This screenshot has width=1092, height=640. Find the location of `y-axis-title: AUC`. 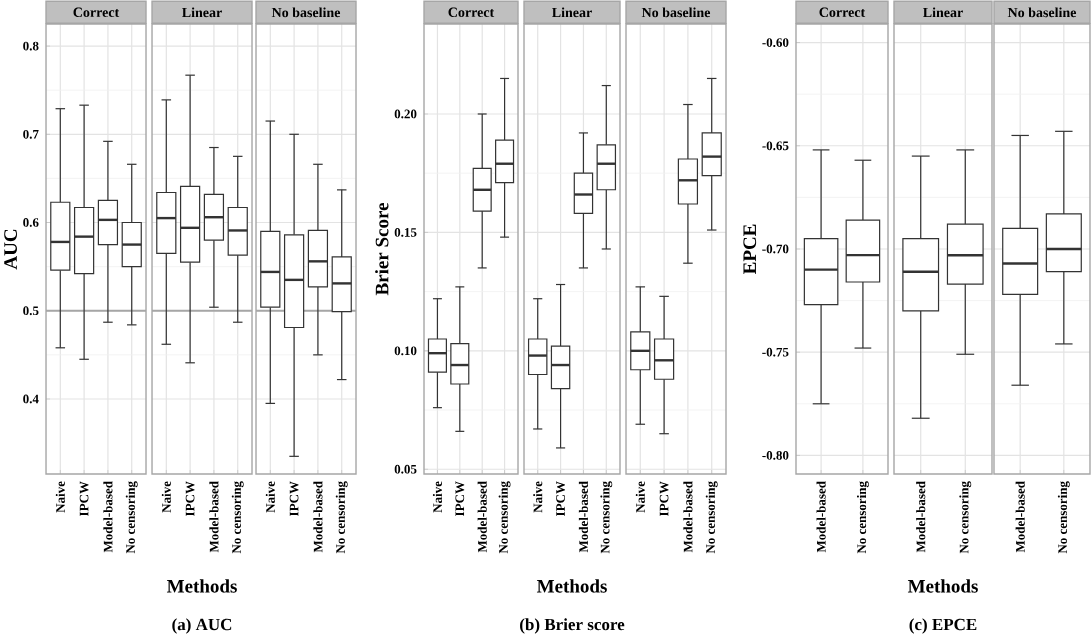

y-axis-title: AUC is located at coordinates (10, 249).